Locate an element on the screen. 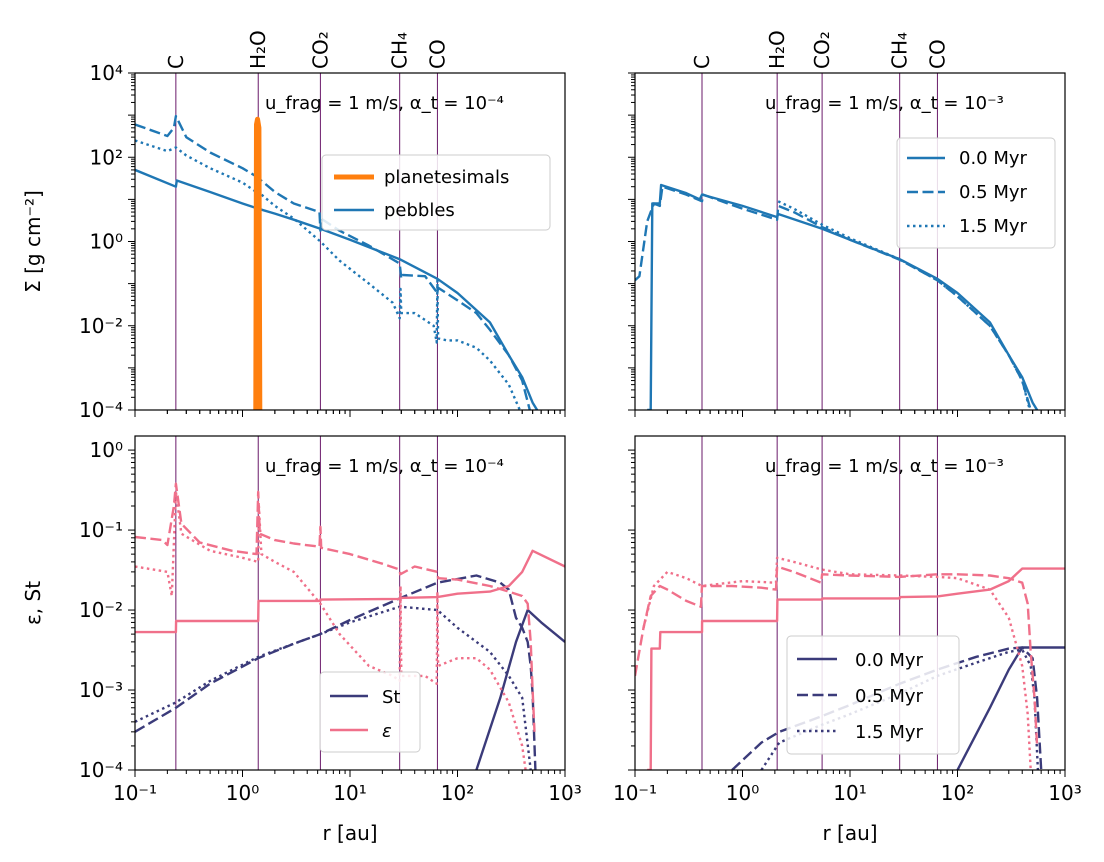  legend-label: ε is located at coordinates (387, 731).